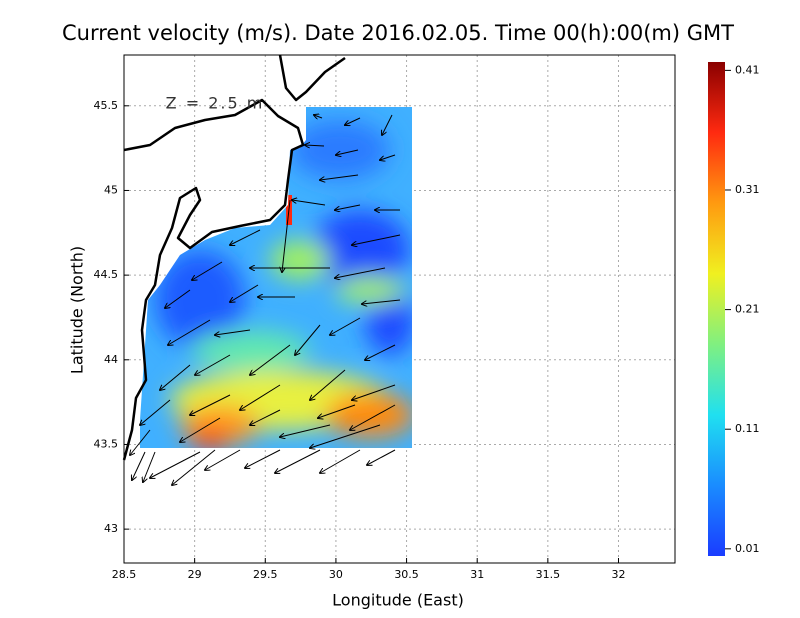  What do you see at coordinates (336, 574) in the screenshot?
I see `x-tick-label: 30` at bounding box center [336, 574].